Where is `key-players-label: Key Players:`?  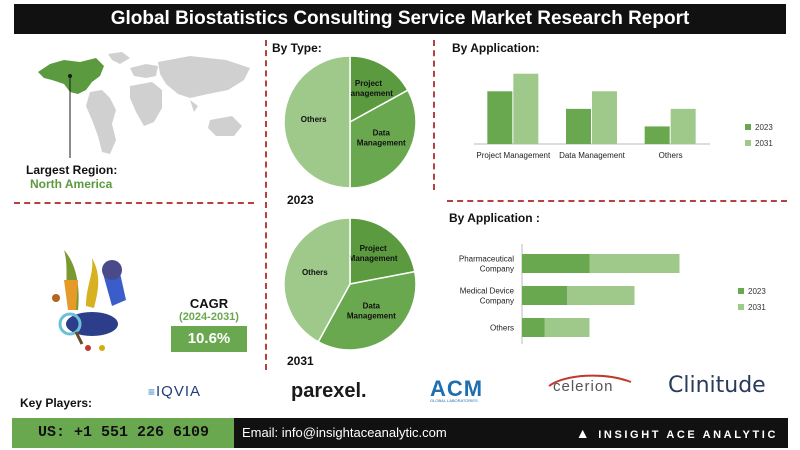
key-players-label: Key Players: is located at coordinates (56, 403).